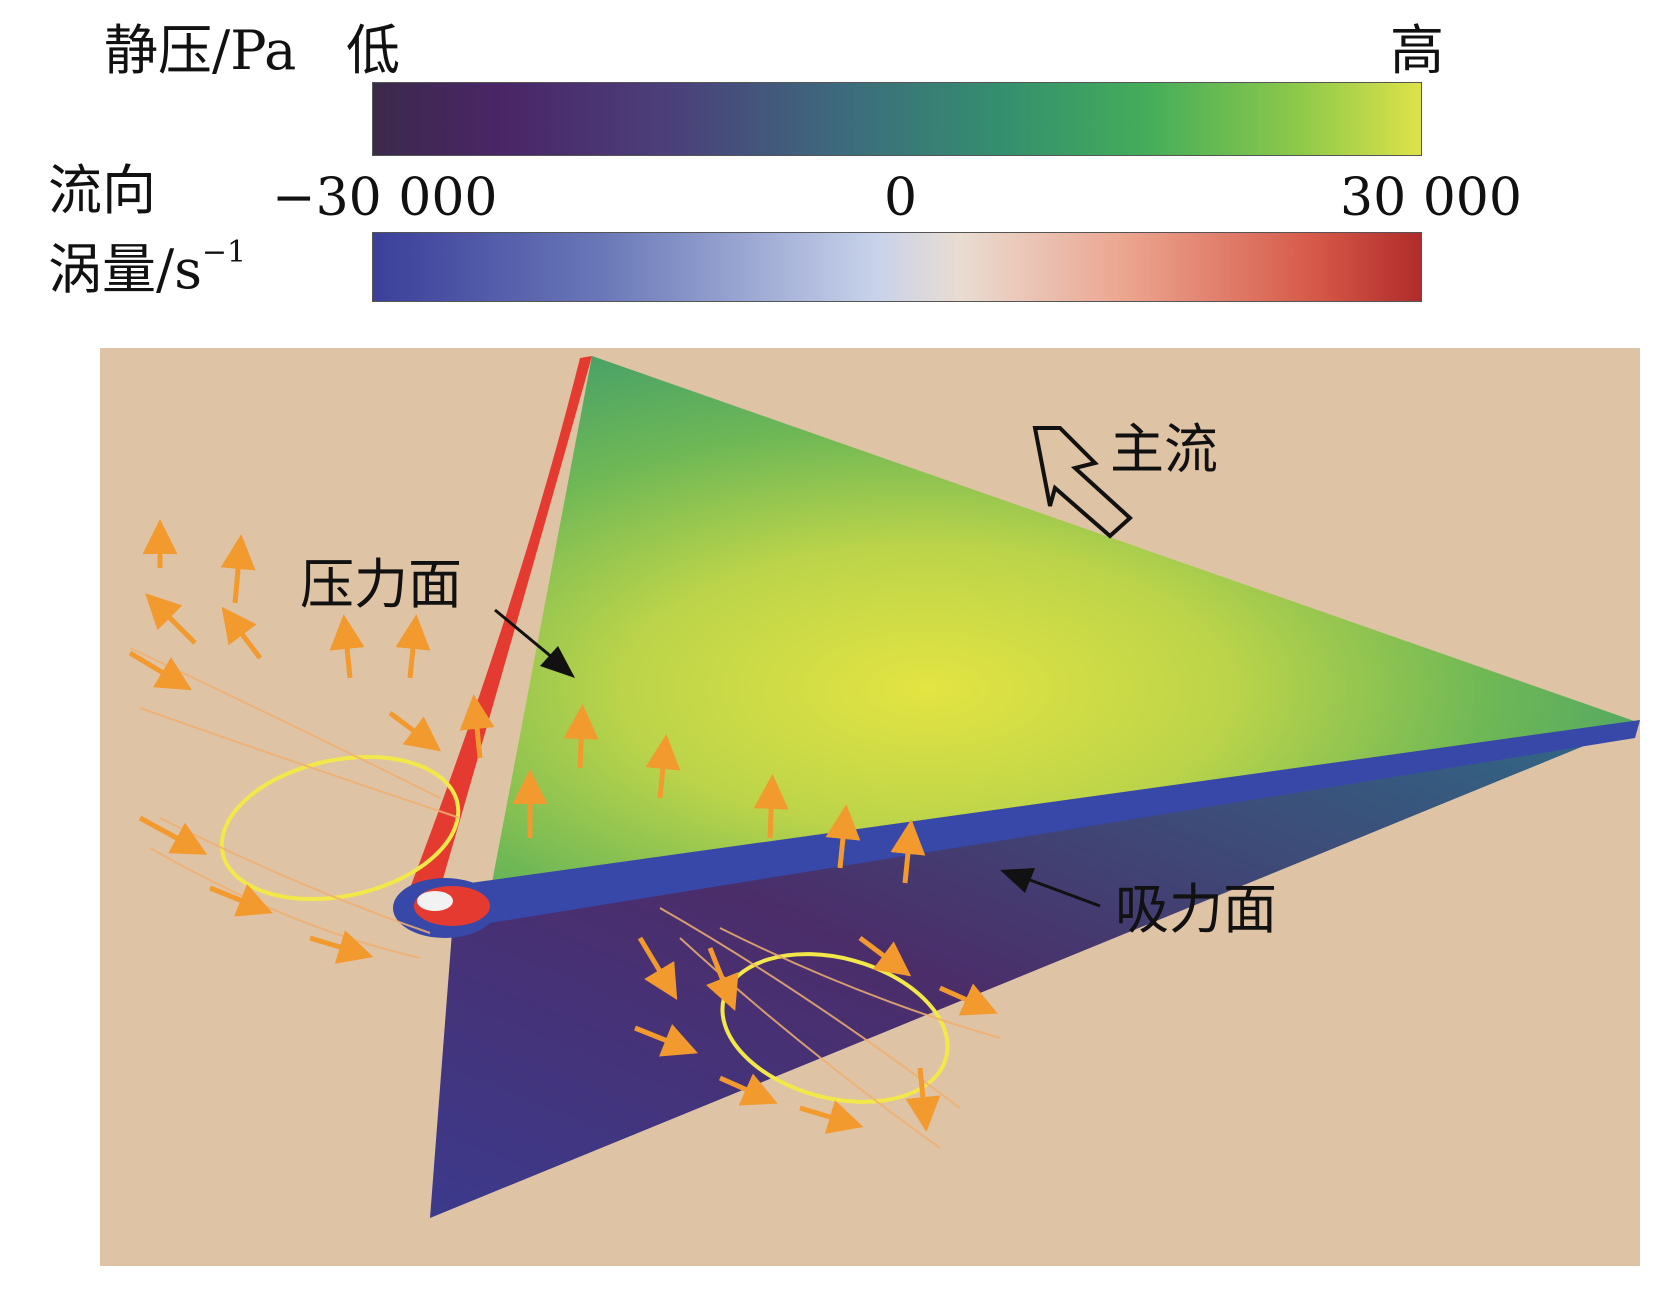  What do you see at coordinates (501, 626) in the screenshot?
I see `leading-edge-band` at bounding box center [501, 626].